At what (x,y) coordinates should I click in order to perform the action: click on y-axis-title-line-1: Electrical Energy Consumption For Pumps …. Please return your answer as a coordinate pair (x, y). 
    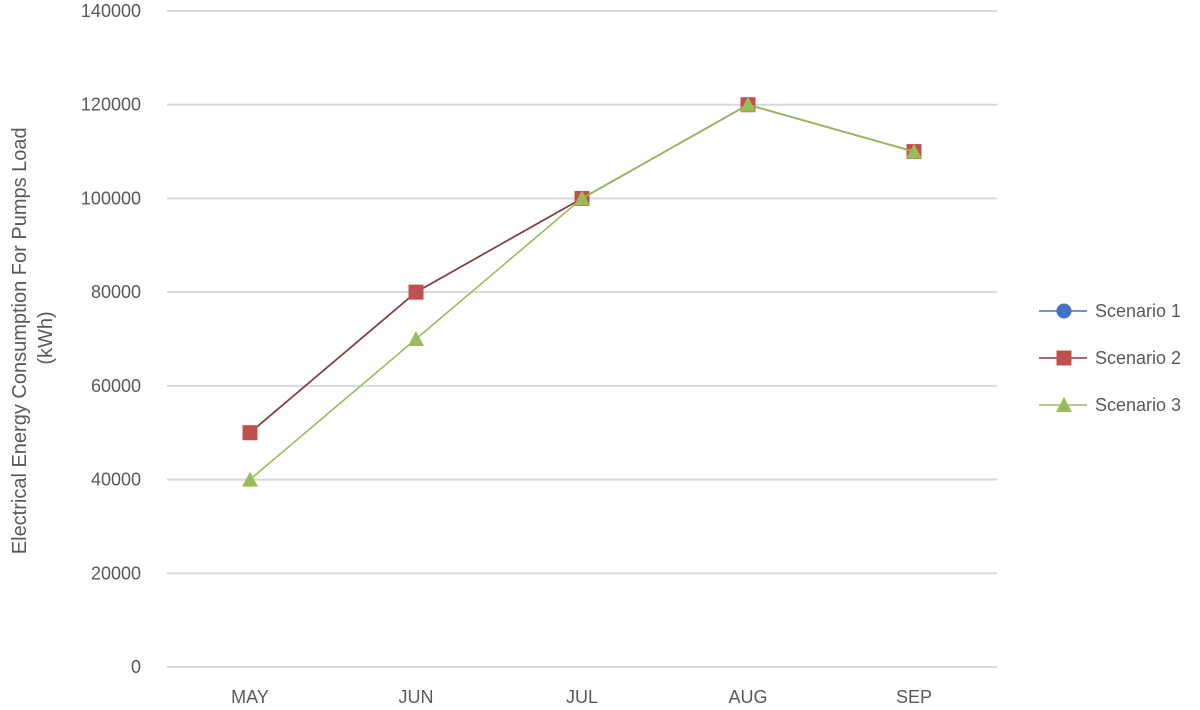
    Looking at the image, I should click on (20, 340).